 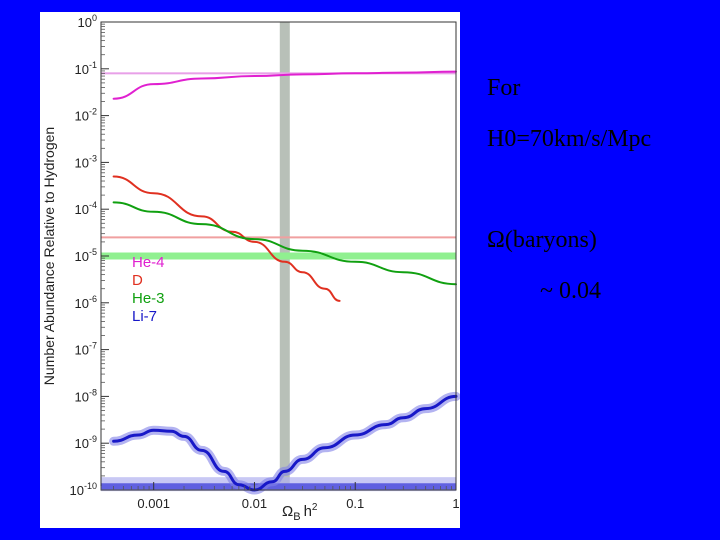 What do you see at coordinates (254, 503) in the screenshot?
I see `x-tick-label: 0.01` at bounding box center [254, 503].